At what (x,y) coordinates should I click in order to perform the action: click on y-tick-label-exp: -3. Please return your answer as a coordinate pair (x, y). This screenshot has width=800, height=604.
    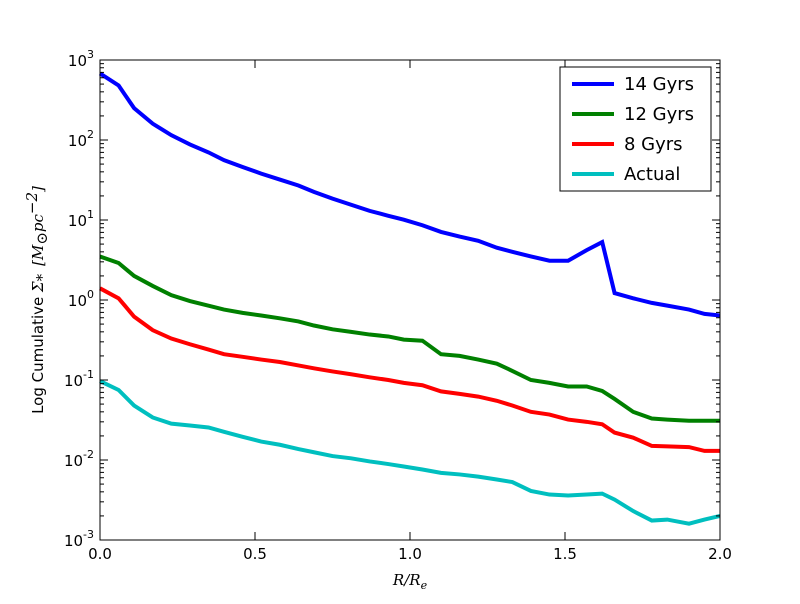
    Looking at the image, I should click on (88, 534).